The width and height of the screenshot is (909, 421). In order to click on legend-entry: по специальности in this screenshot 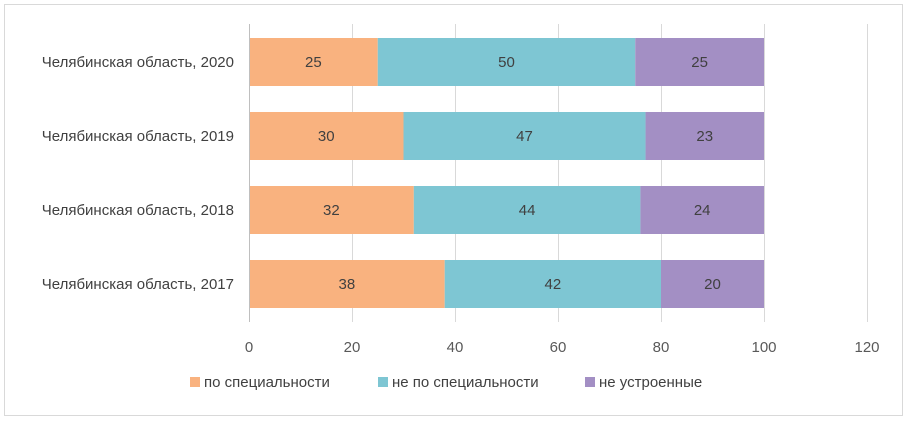, I will do `click(267, 382)`.